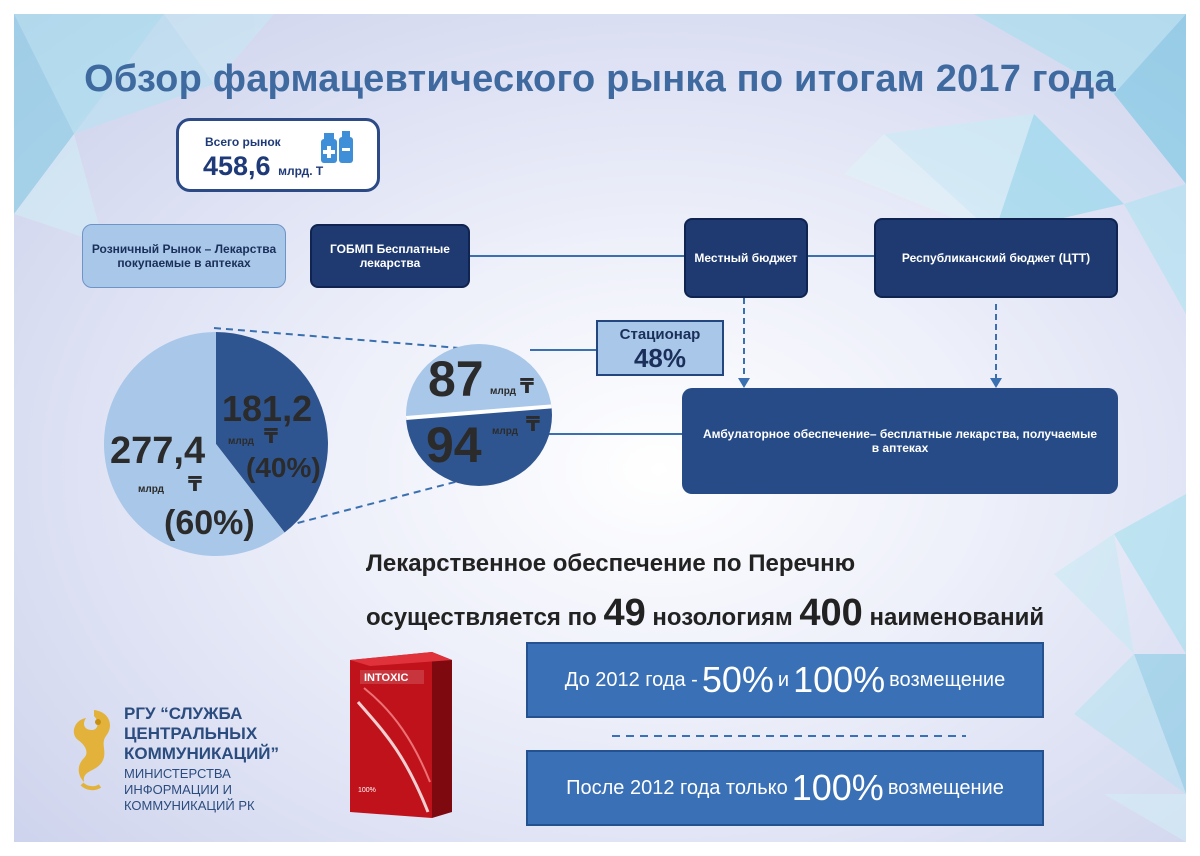 The image size is (1200, 856). Describe the element at coordinates (503, 391) in the screenshot. I see `inpatient-circle-unit: млрд` at that location.